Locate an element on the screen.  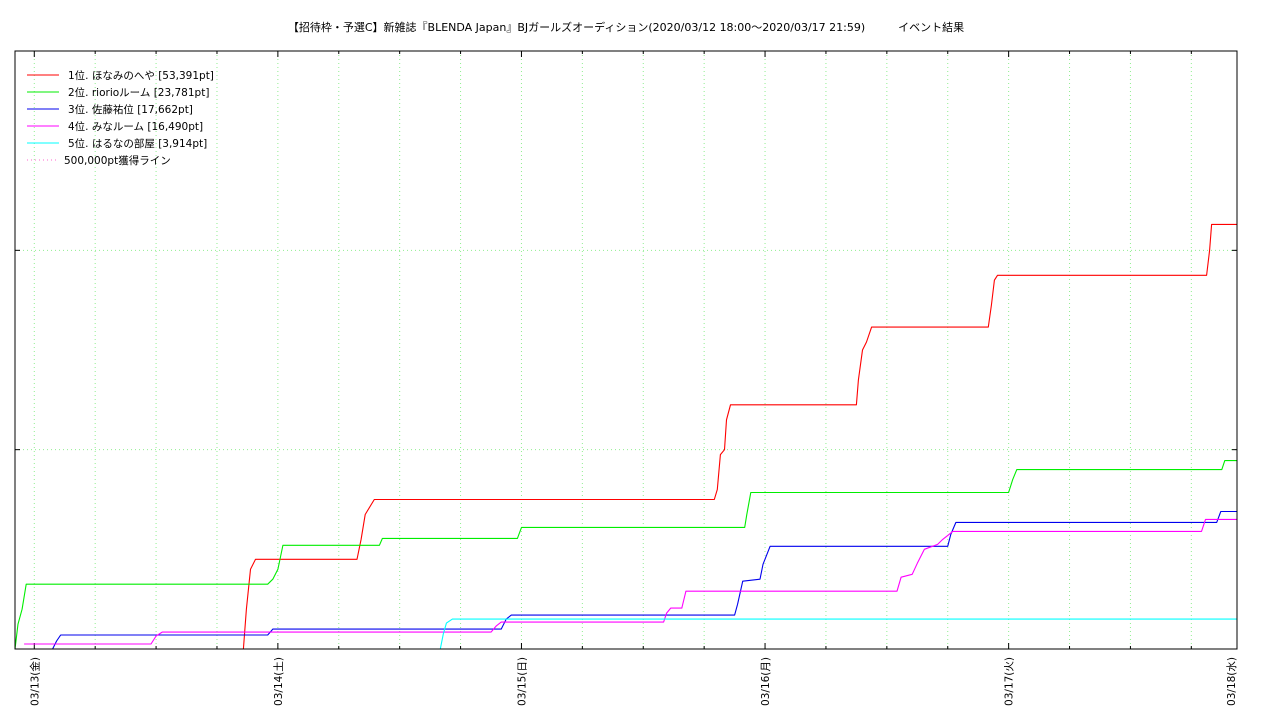
legend-label-4: 4位. みなルーム [16,490pt] is located at coordinates (135, 126).